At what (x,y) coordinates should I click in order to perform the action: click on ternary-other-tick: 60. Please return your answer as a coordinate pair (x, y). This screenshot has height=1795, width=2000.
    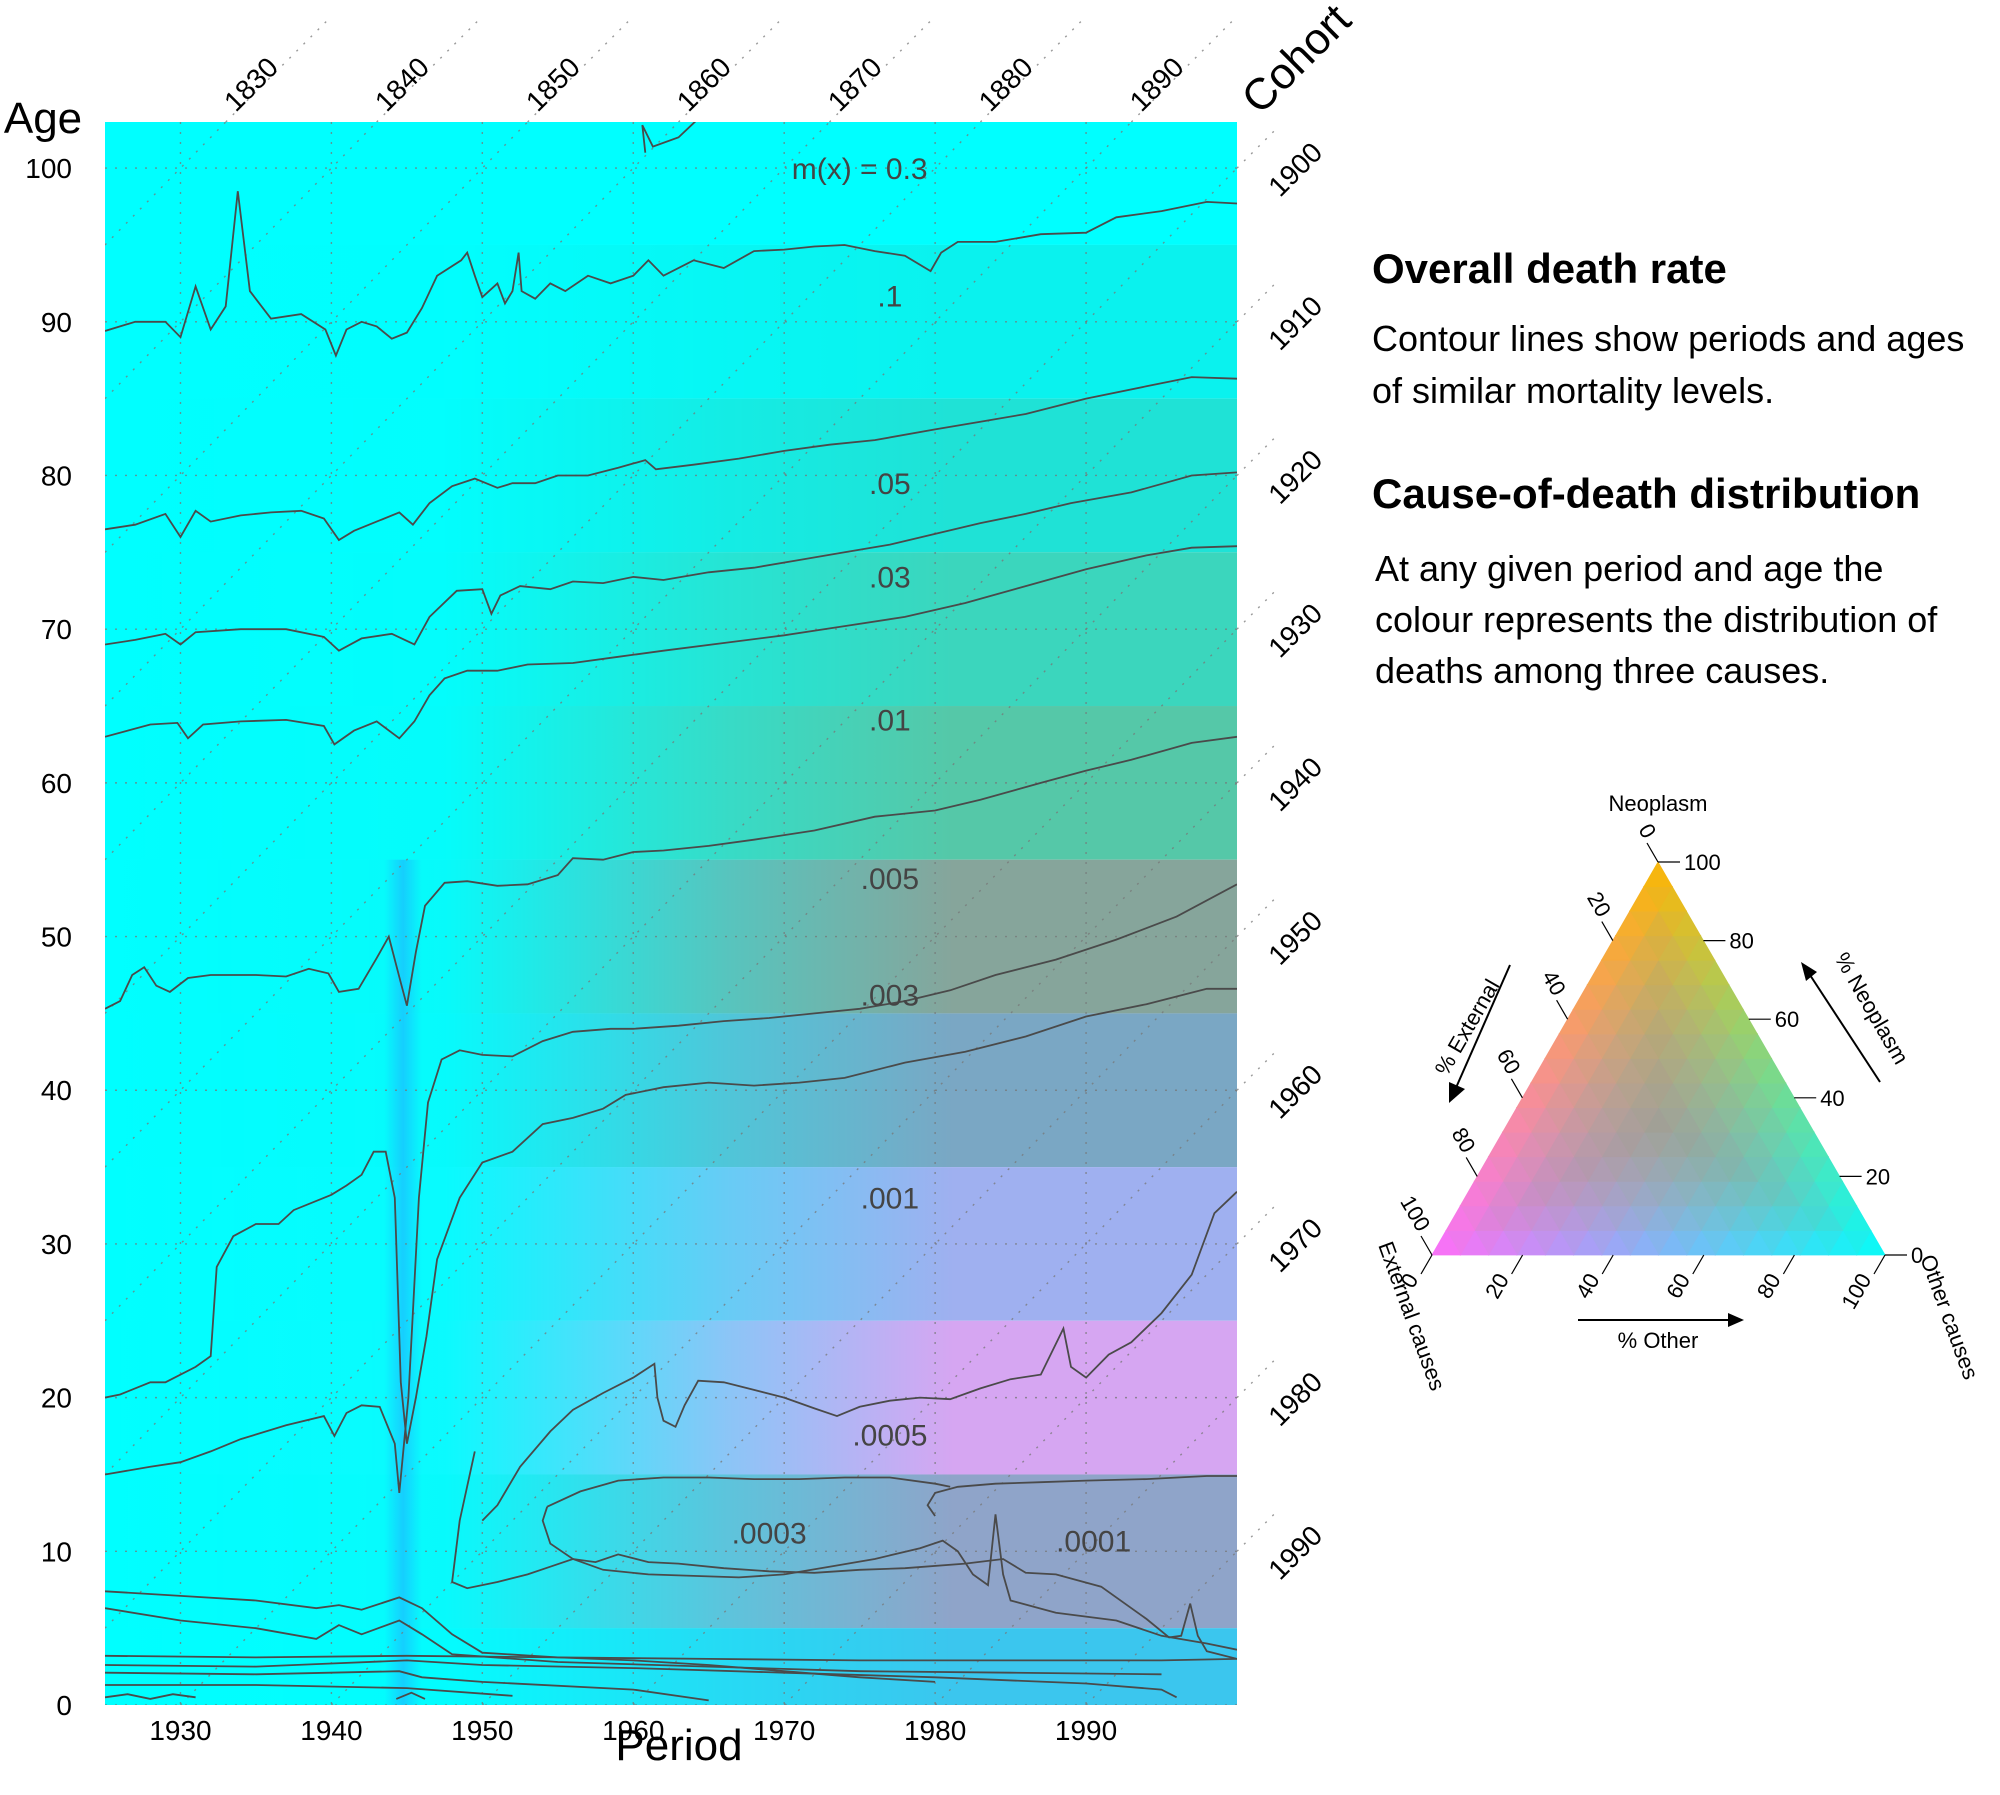
    Looking at the image, I should click on (1678, 1286).